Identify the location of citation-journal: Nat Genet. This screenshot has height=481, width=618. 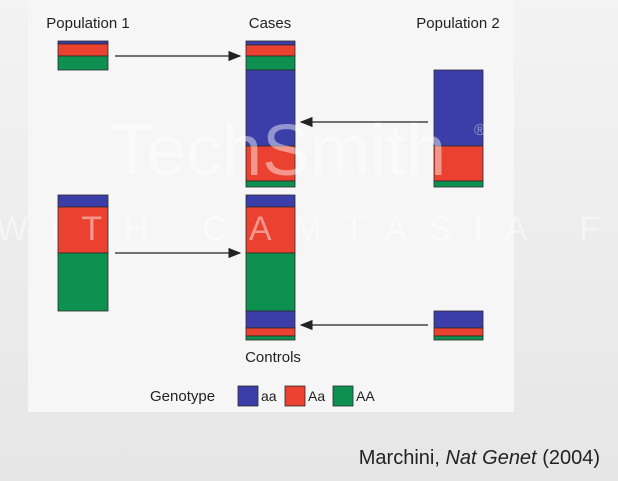
(491, 458).